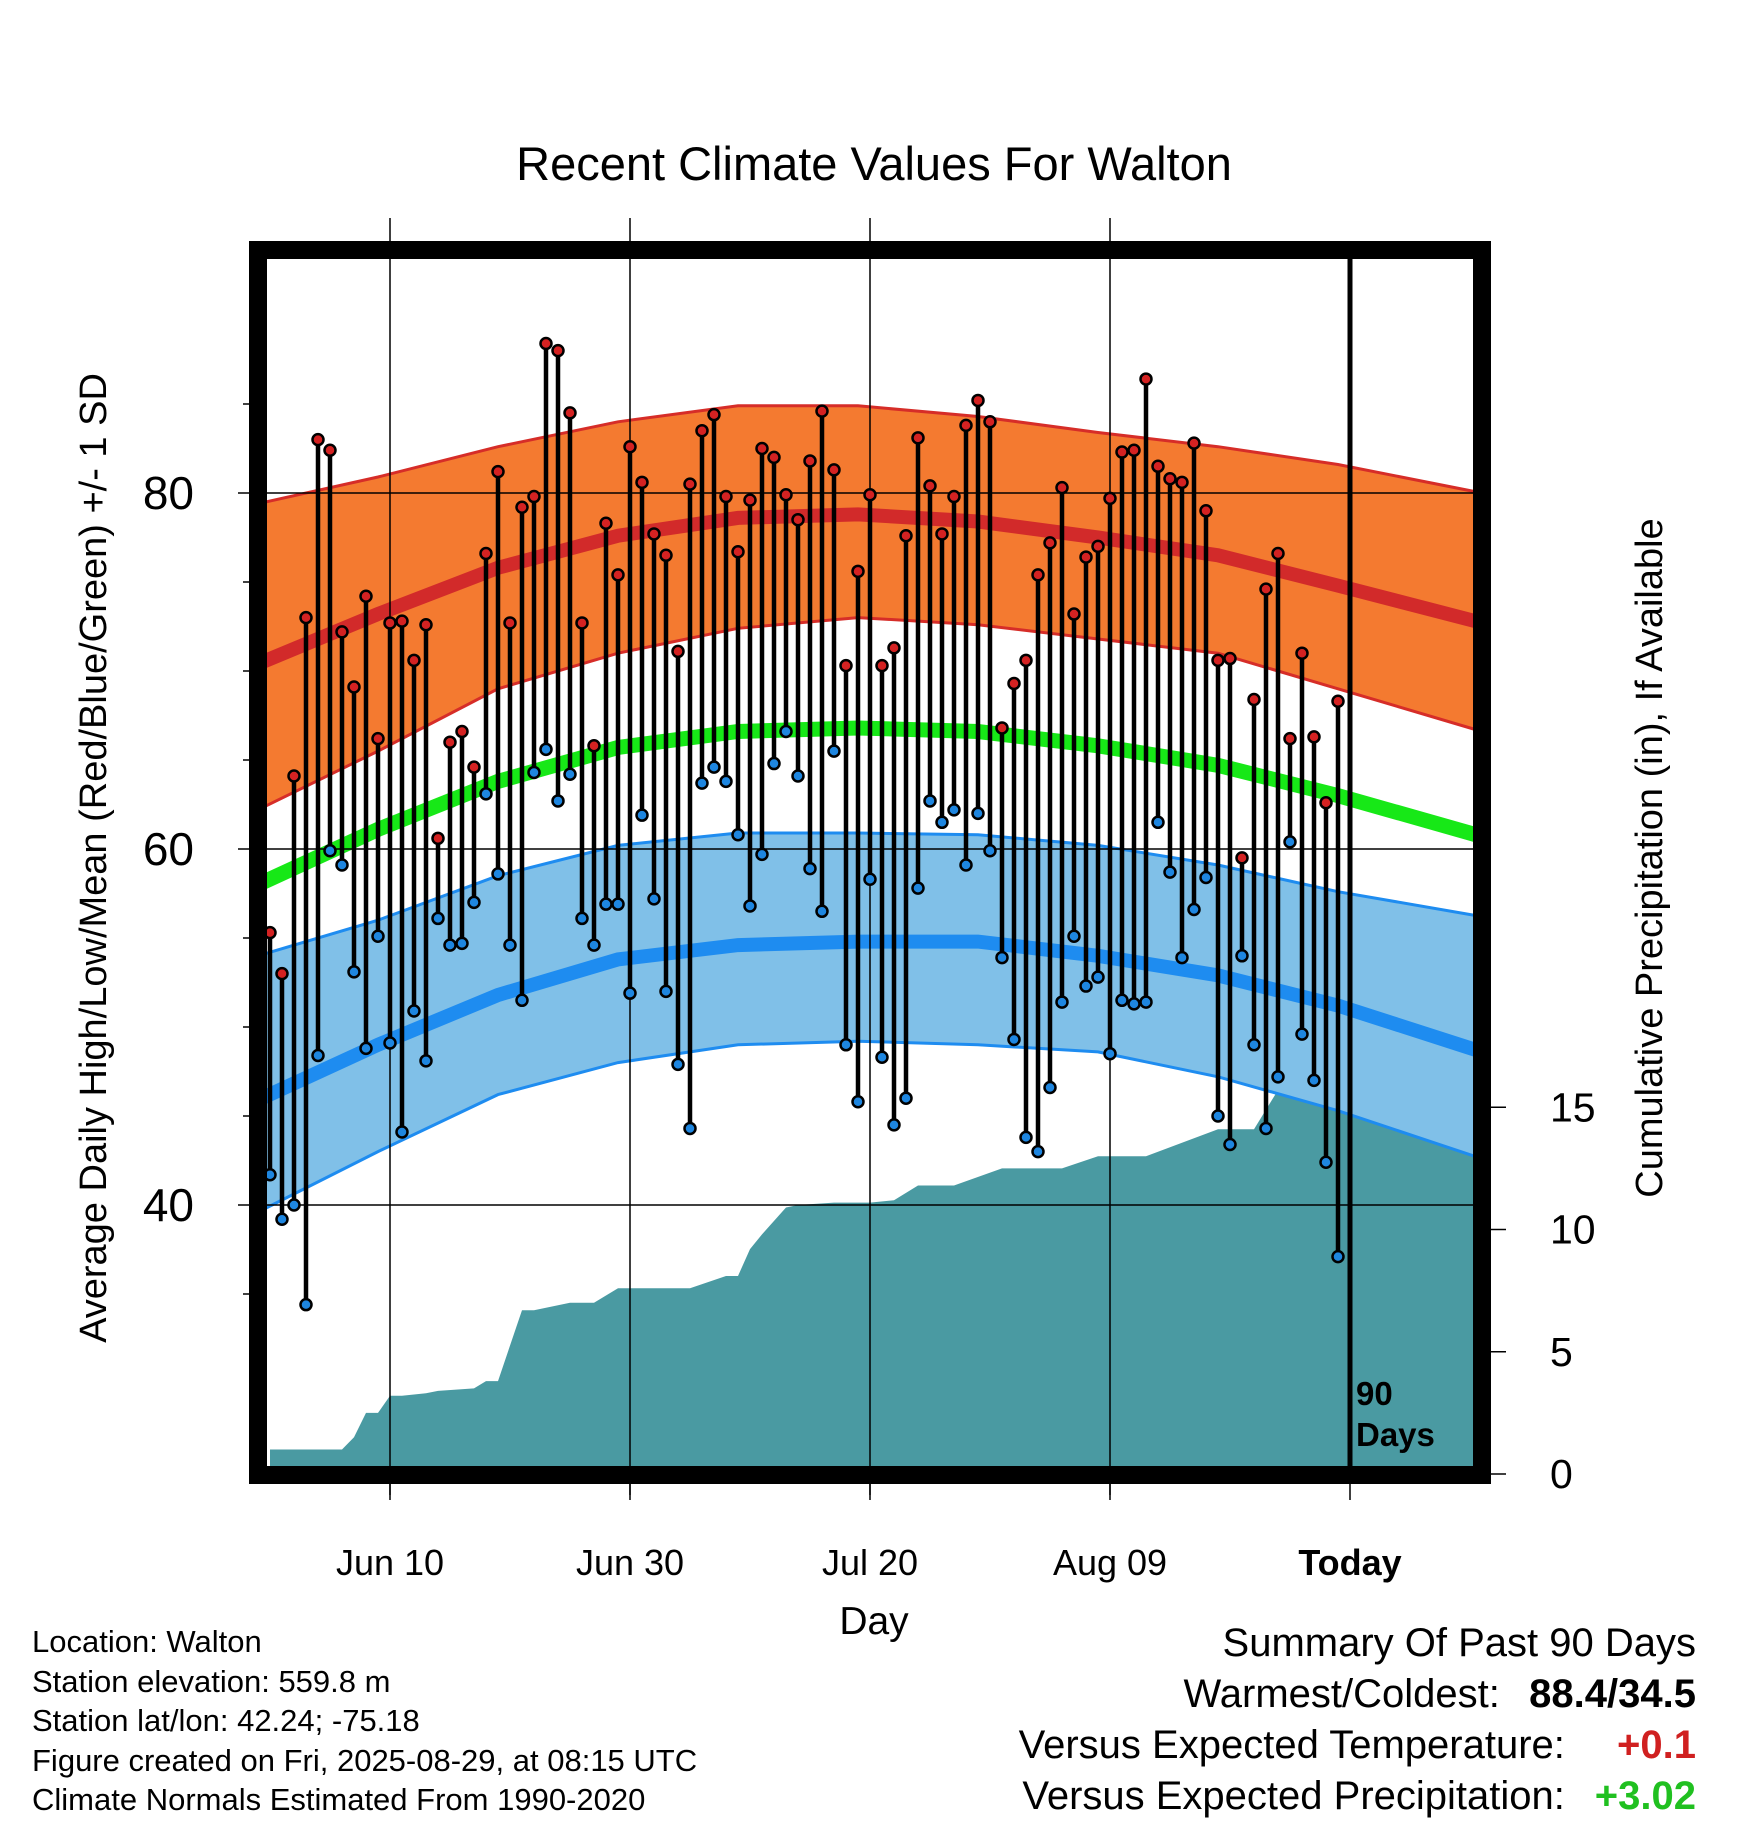 This screenshot has width=1748, height=1828. Describe the element at coordinates (1656, 1745) in the screenshot. I see `temp-value: +0.1` at that location.